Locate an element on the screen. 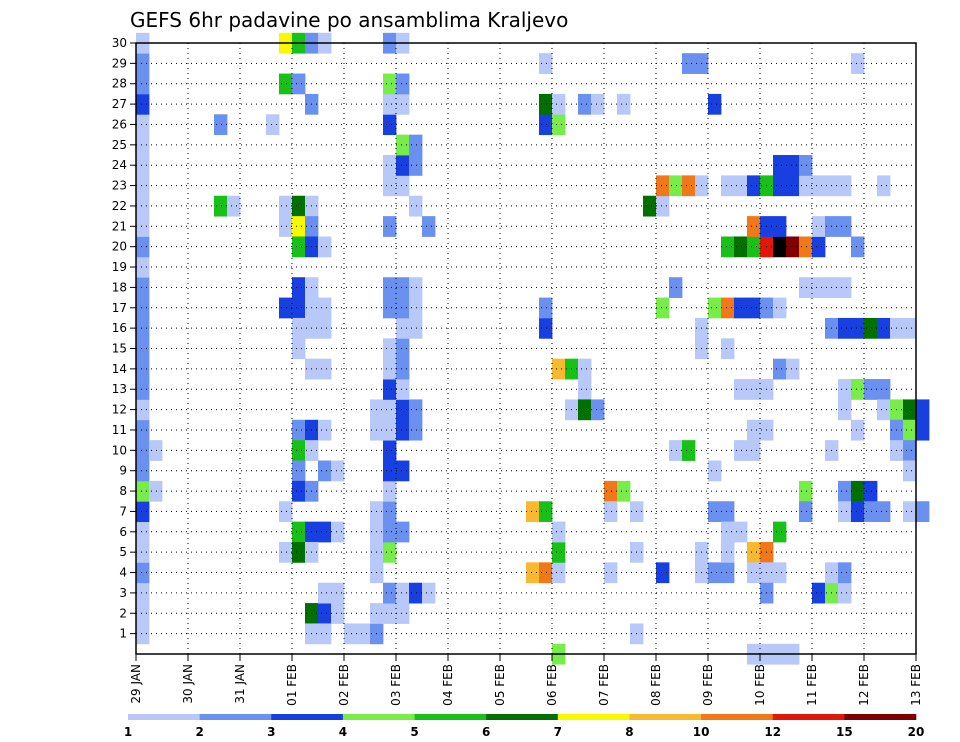  y-tick-label: 3 is located at coordinates (123, 593).